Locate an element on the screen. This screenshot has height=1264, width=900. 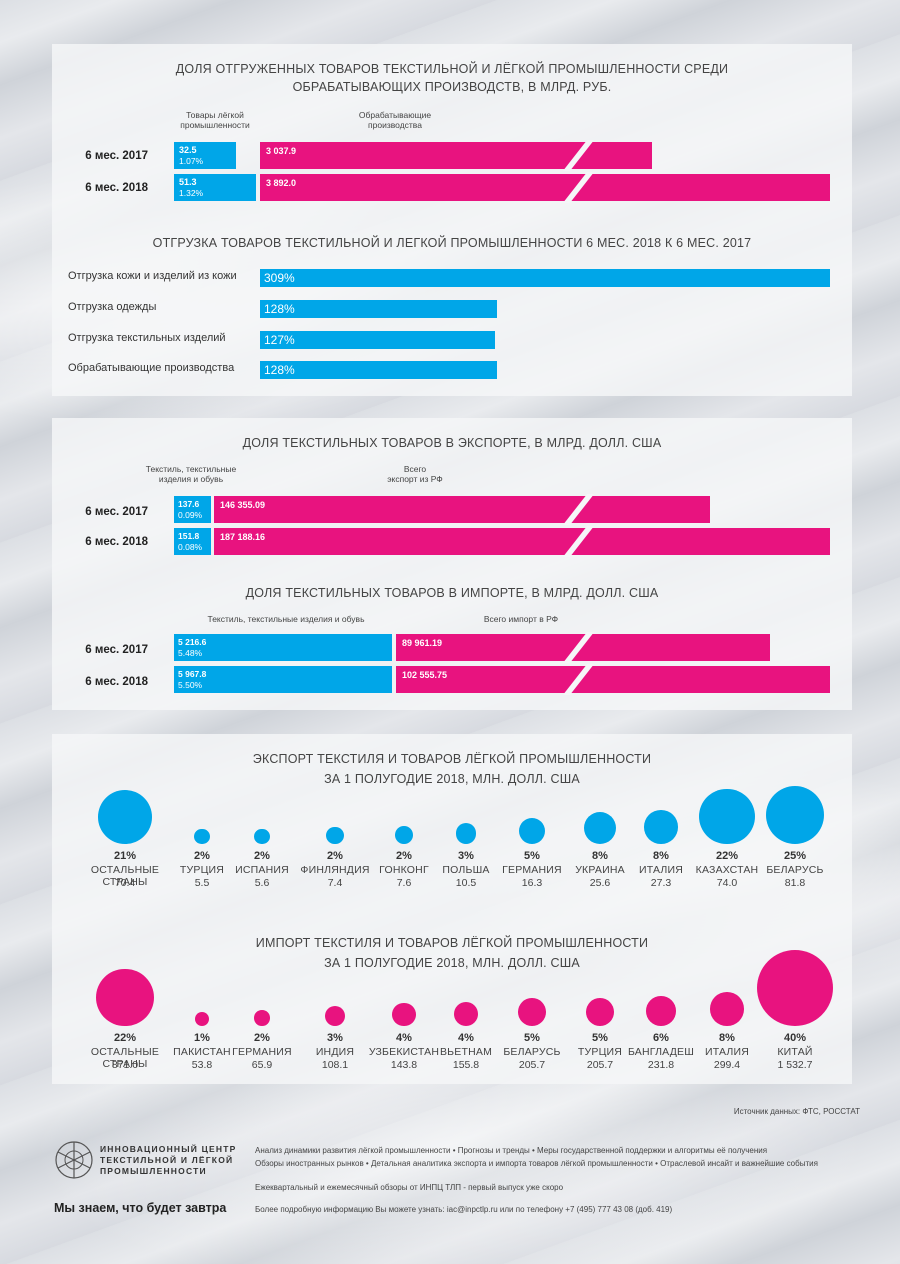
import-small-value: 5 216.6 is located at coordinates (192, 642).